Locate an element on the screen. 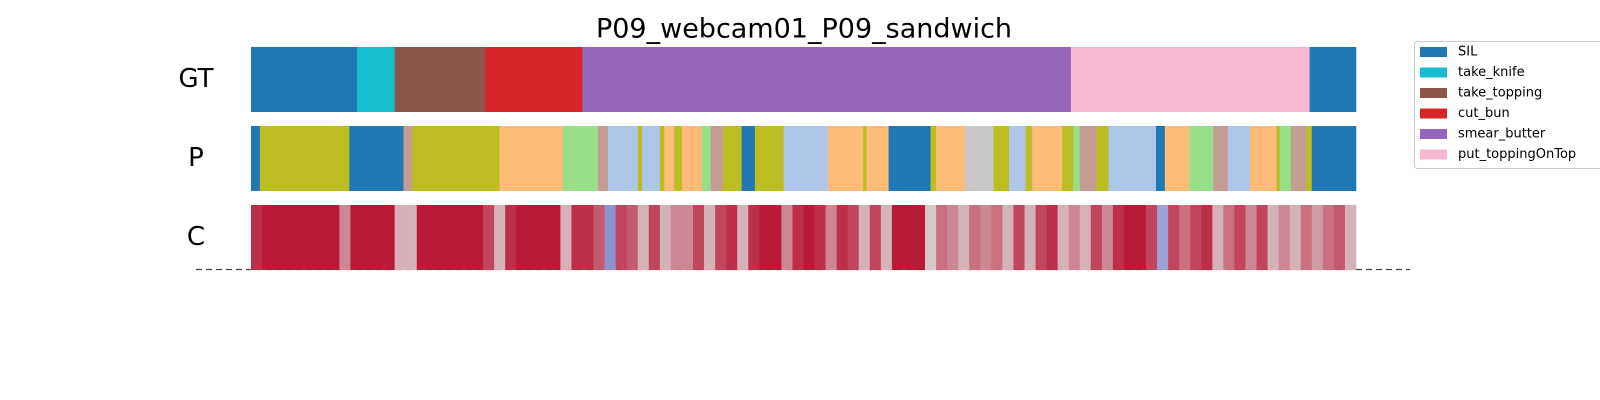 The height and width of the screenshot is (400, 1600). legend-label: take_knife is located at coordinates (1491, 72).